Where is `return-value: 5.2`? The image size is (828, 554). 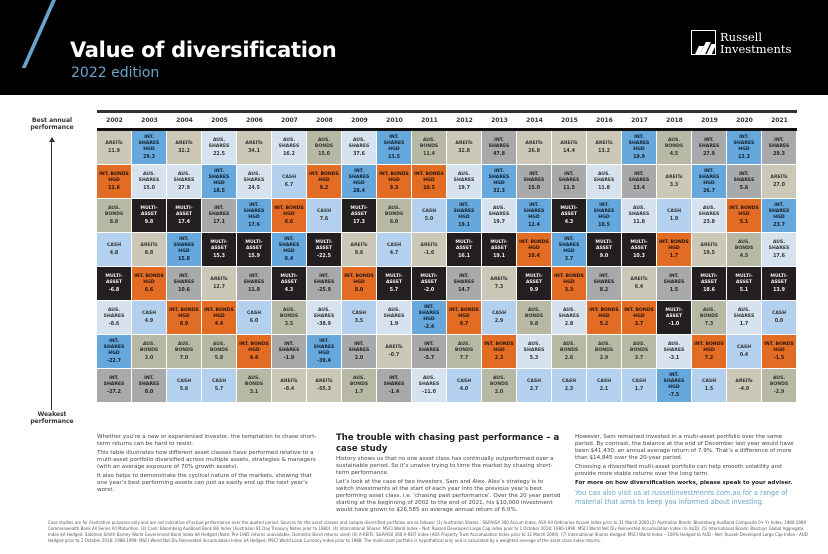
return-value: 5.2 is located at coordinates (604, 324).